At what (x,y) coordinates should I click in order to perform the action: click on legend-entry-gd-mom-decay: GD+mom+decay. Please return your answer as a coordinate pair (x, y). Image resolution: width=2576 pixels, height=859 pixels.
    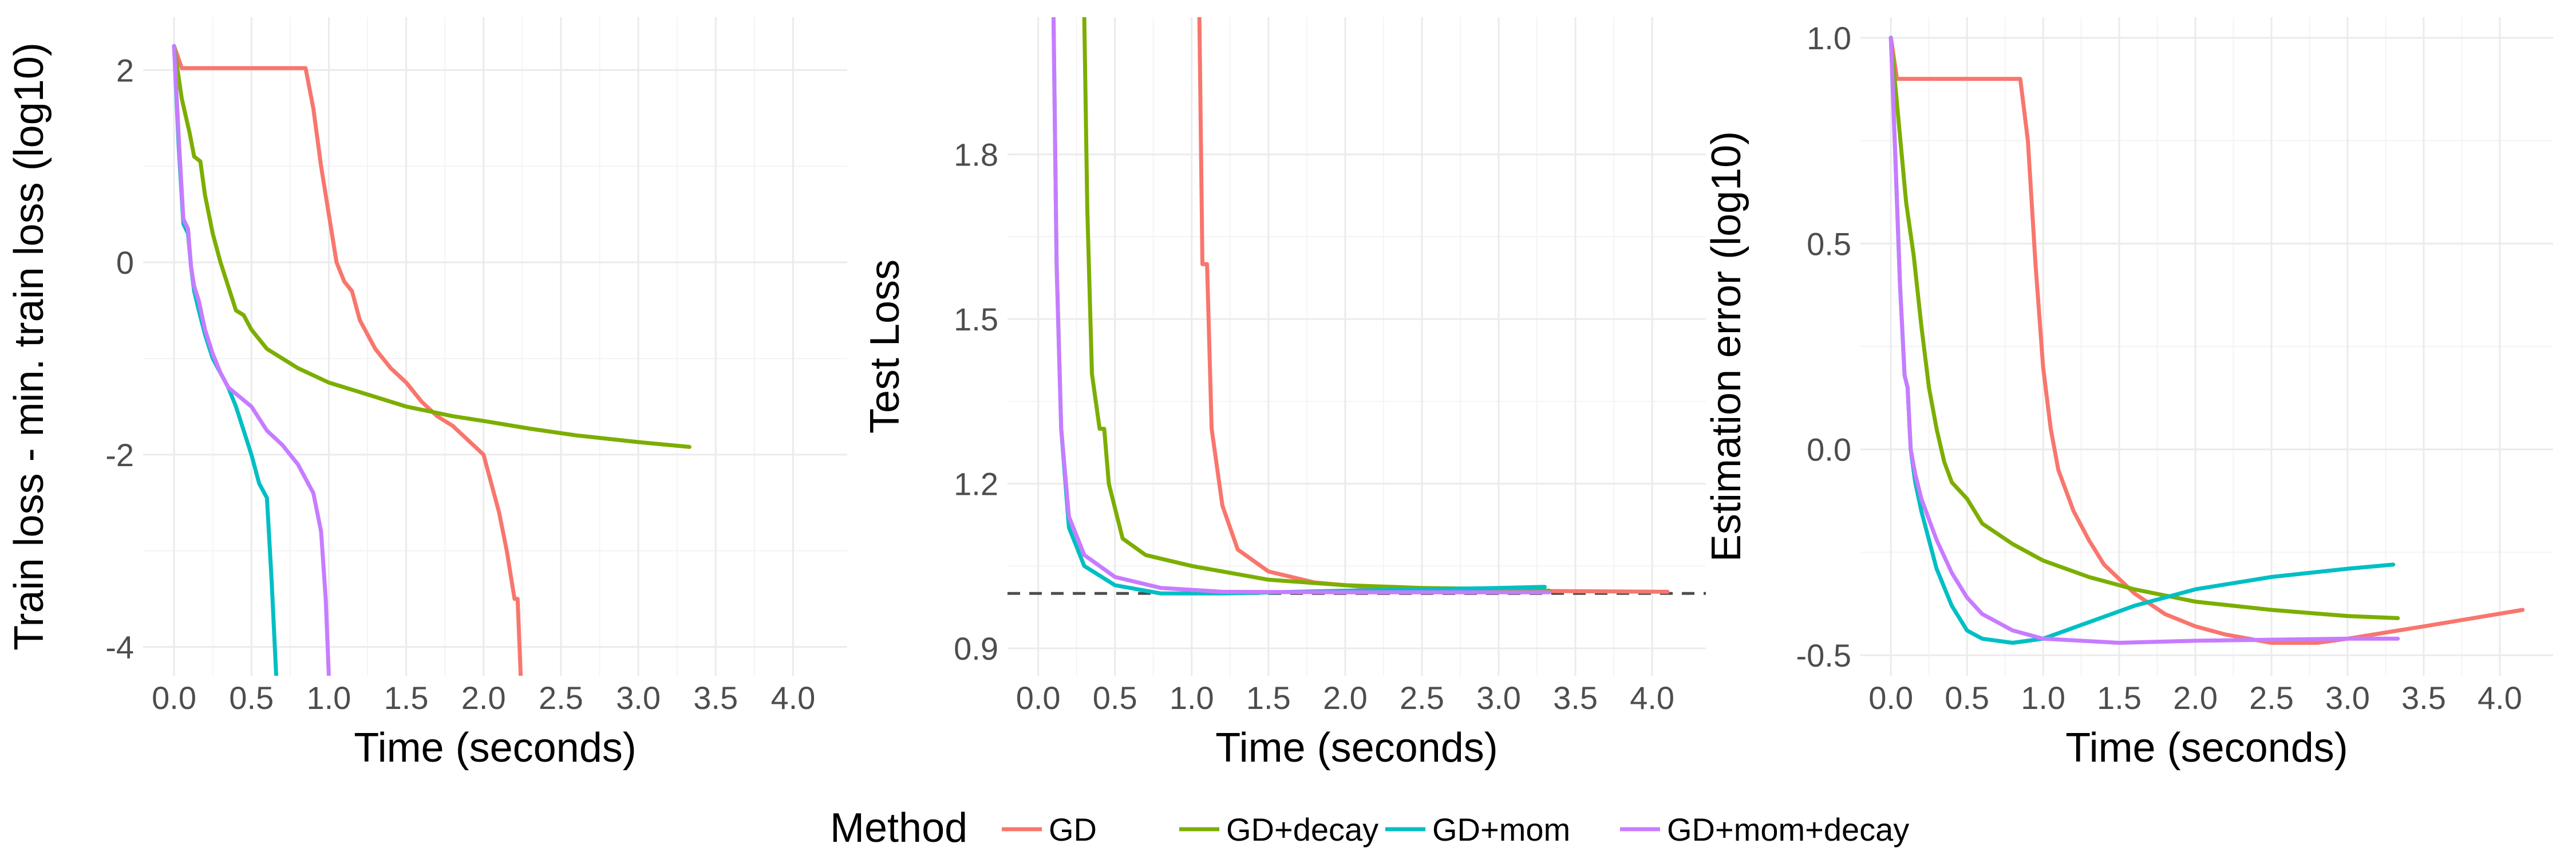
    Looking at the image, I should click on (1764, 829).